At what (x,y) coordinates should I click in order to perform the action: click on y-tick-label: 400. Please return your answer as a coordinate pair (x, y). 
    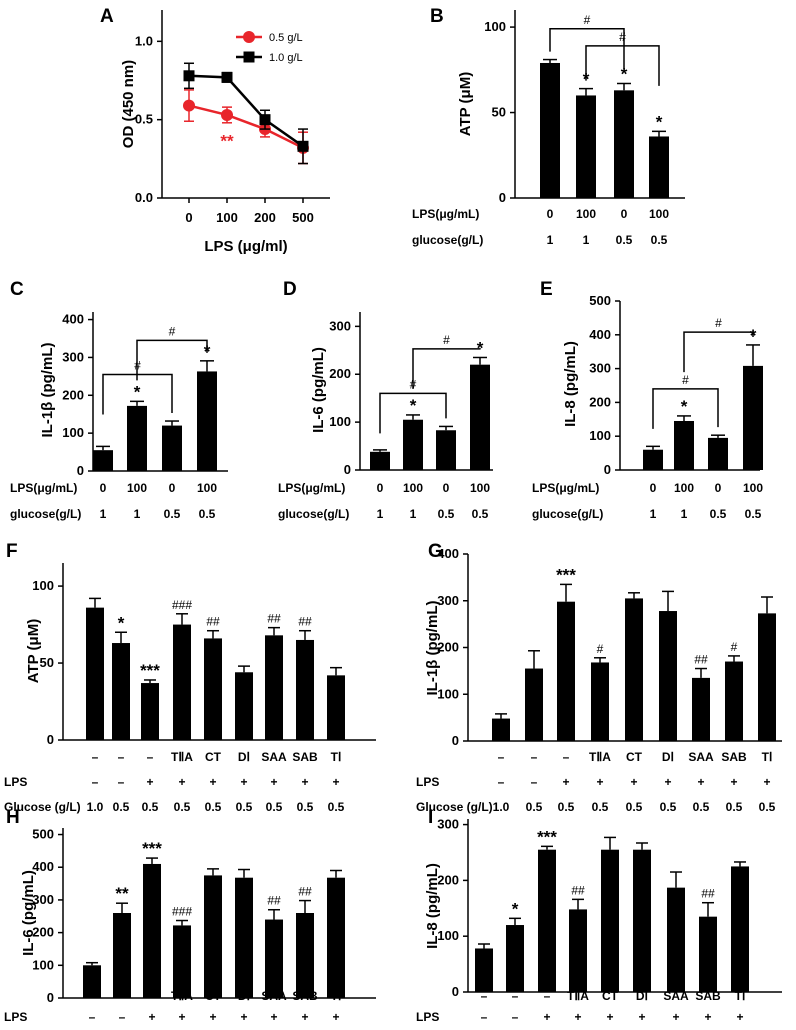
    Looking at the image, I should click on (600, 334).